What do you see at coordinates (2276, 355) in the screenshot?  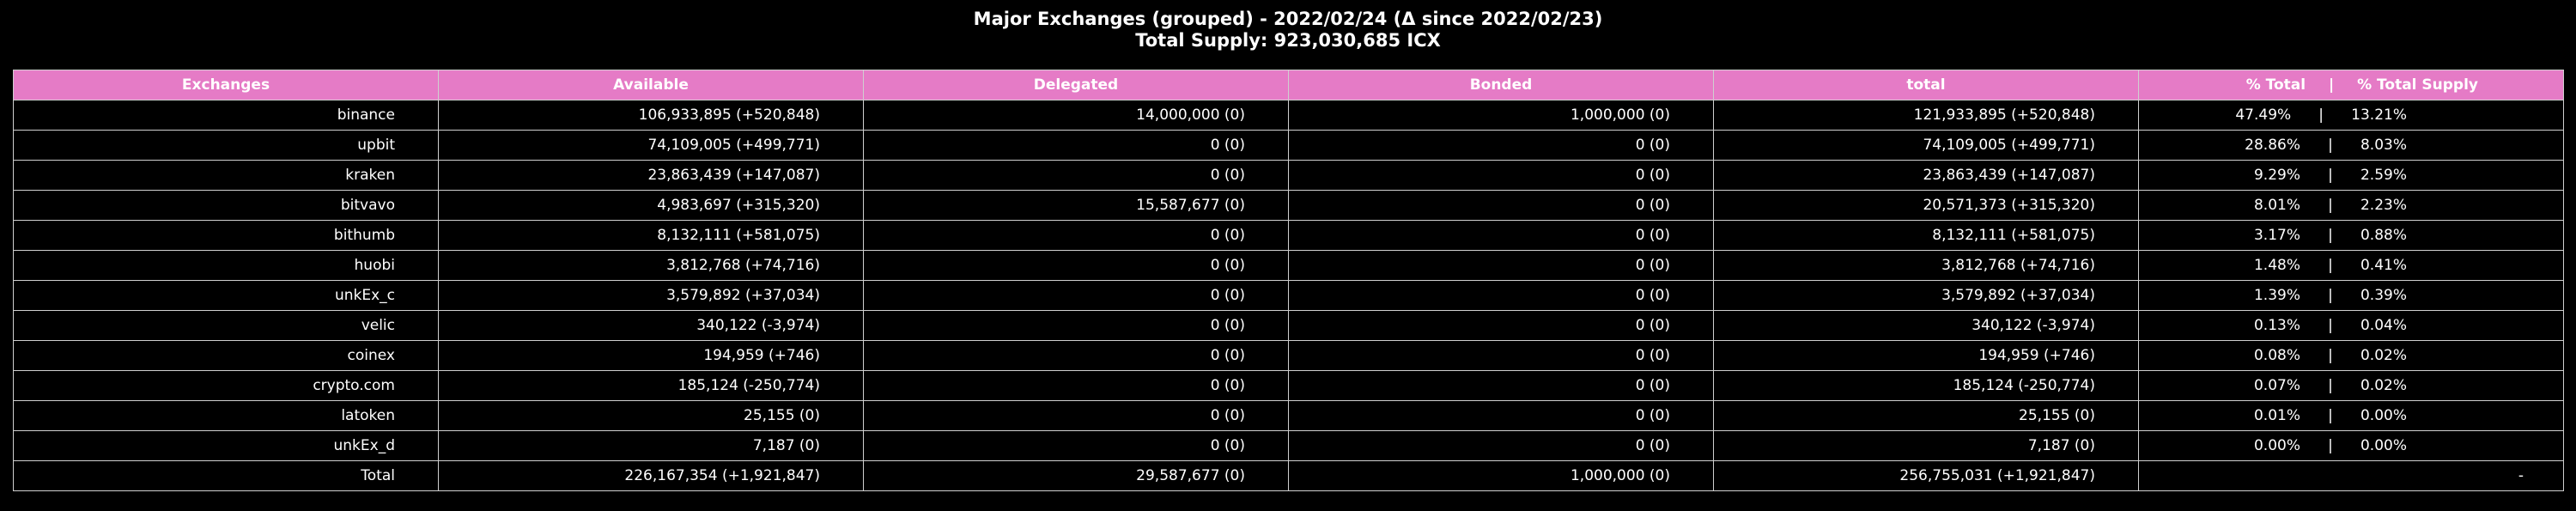 I see `cell-pct-total: 0.08%` at bounding box center [2276, 355].